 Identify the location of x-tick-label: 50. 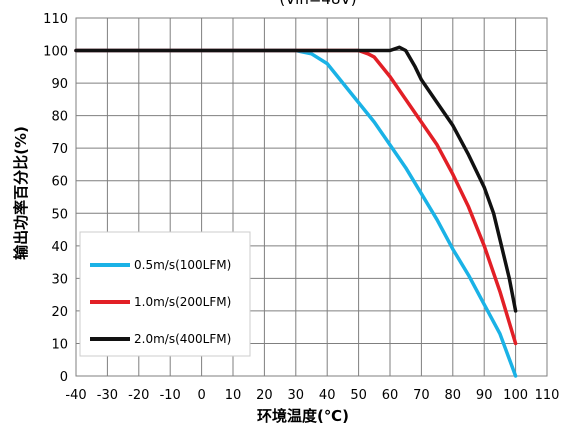
(358, 395).